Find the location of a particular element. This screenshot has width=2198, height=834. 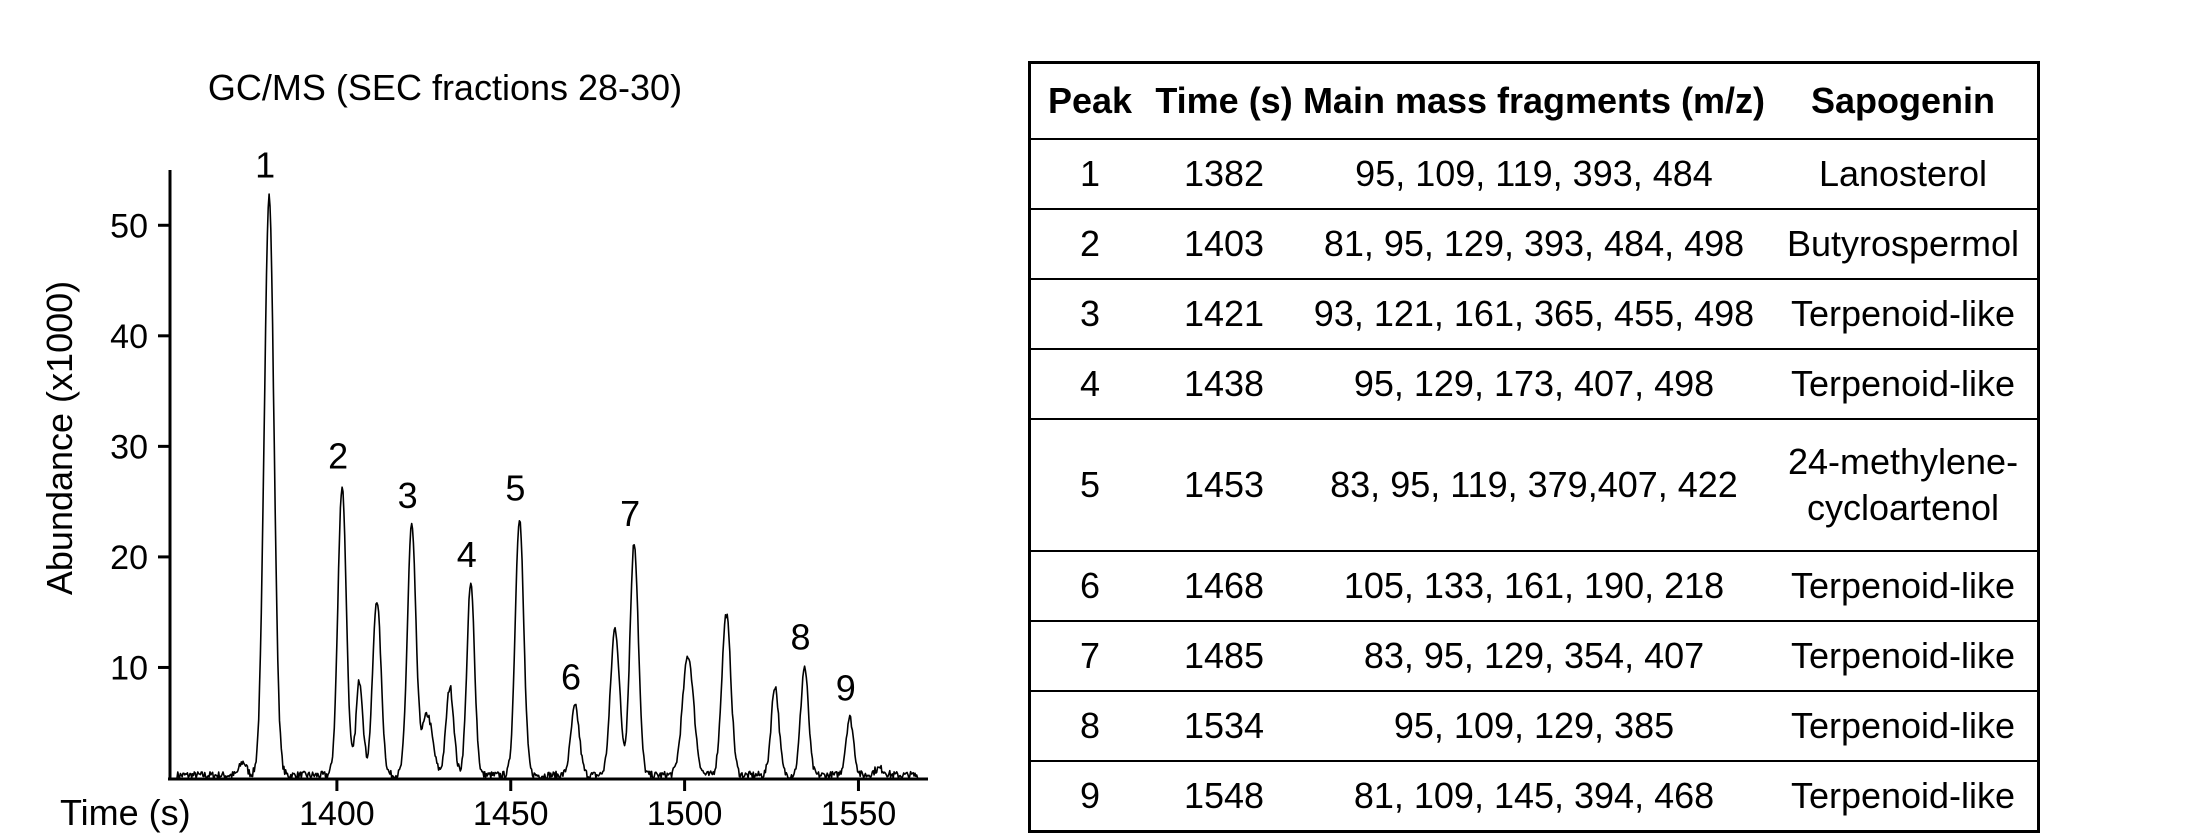

table-row: 8 1534 95, 109, 129, 385 Terpenoid-like is located at coordinates (1534, 725).